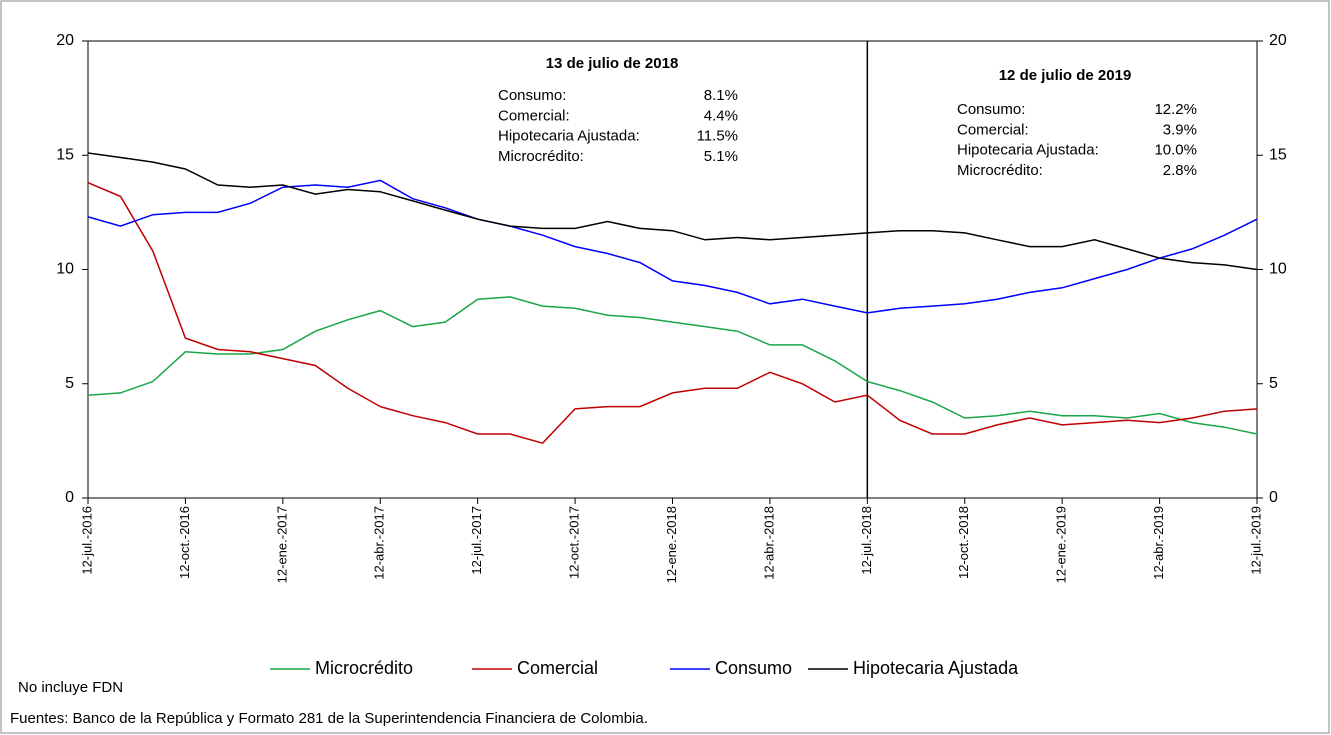 The height and width of the screenshot is (735, 1331). What do you see at coordinates (721, 95) in the screenshot?
I see `annotation-value: 8.1%` at bounding box center [721, 95].